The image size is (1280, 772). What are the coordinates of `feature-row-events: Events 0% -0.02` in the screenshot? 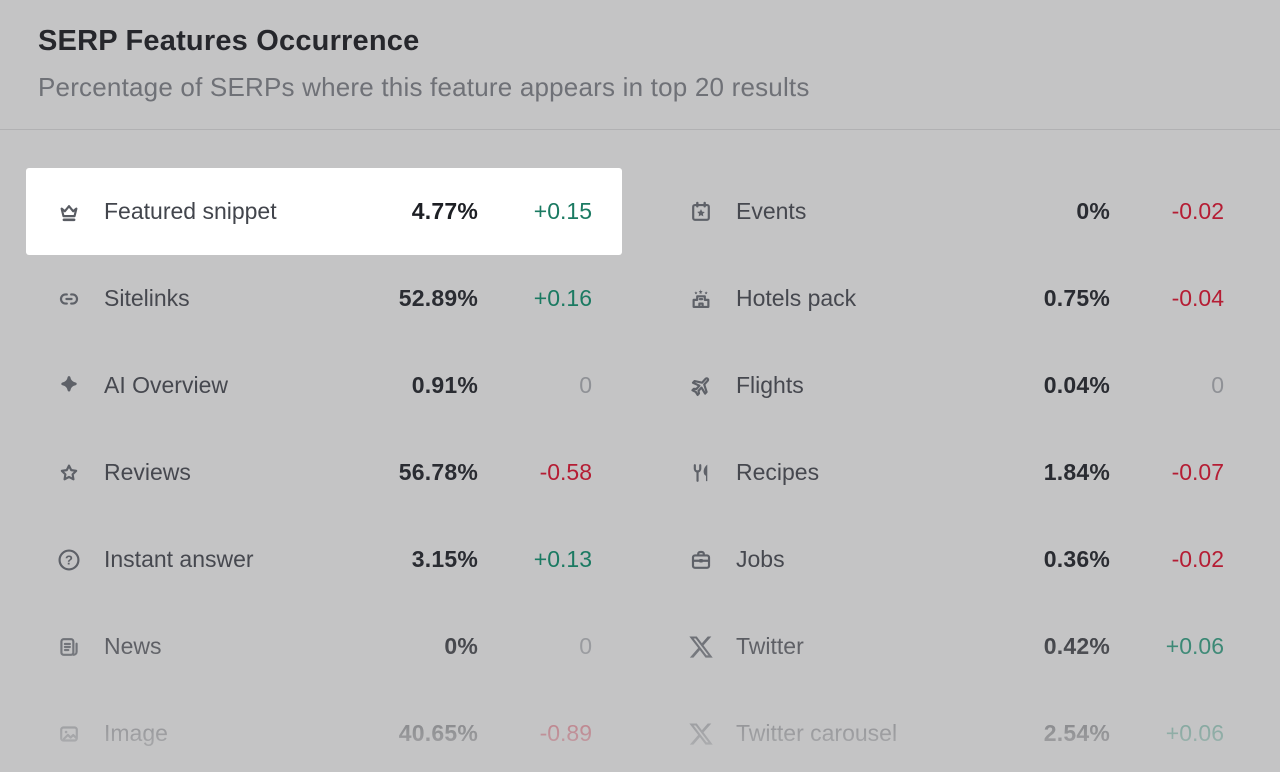 It's located at (956, 211).